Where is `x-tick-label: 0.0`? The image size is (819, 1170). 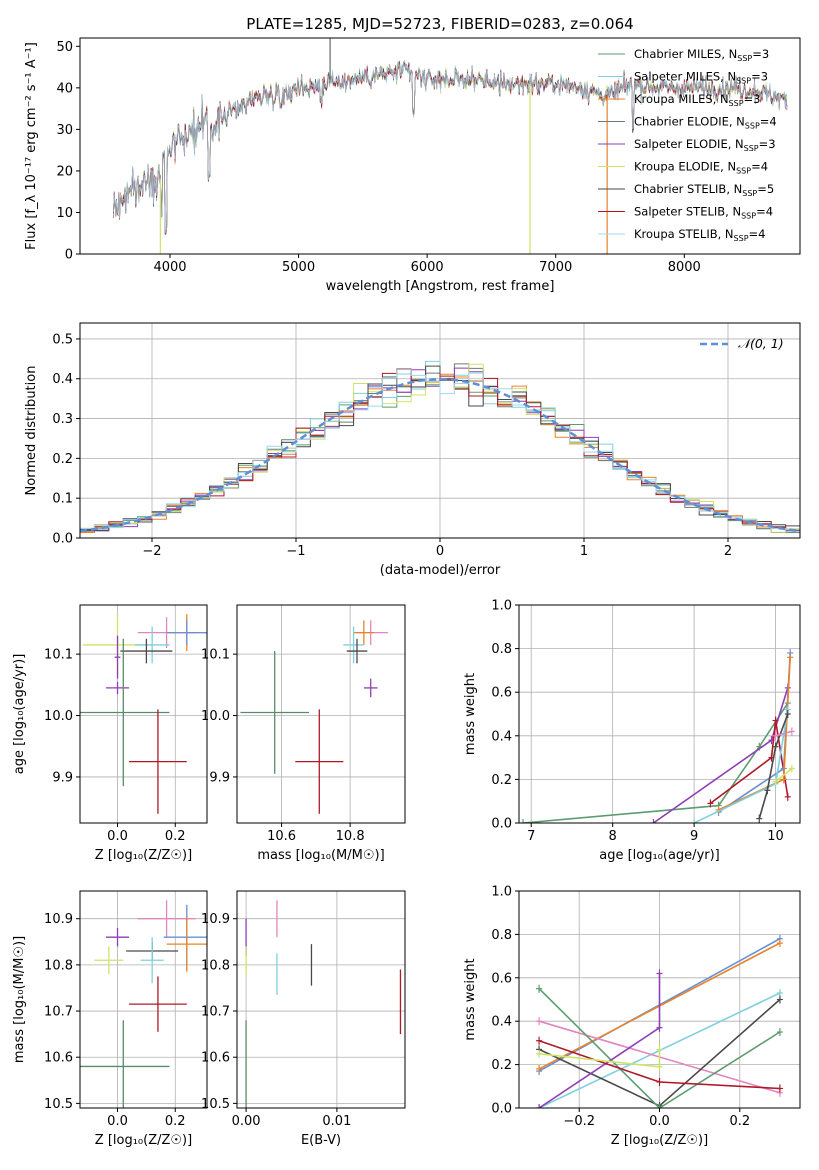
x-tick-label: 0.0 is located at coordinates (117, 836).